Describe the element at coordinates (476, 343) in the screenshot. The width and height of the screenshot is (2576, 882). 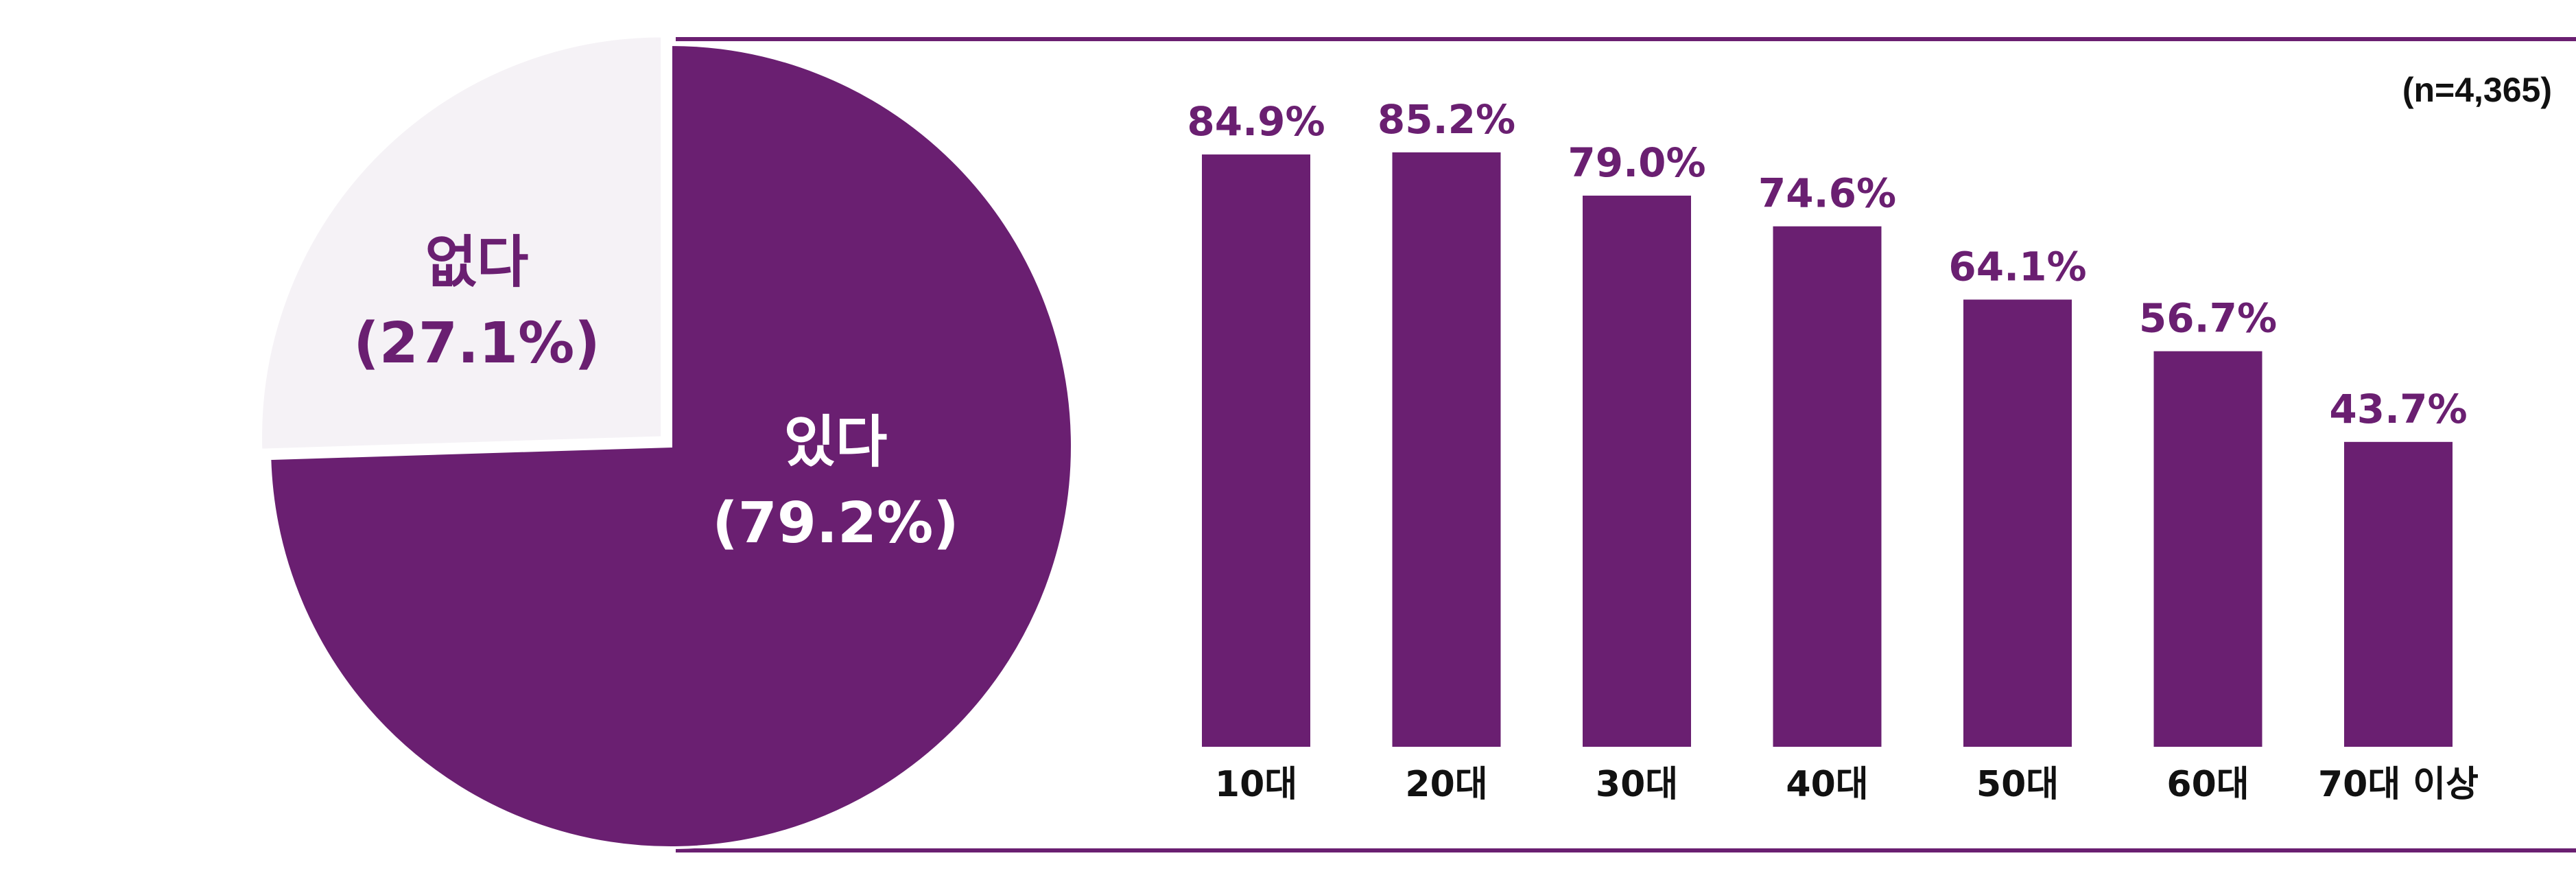
I see `pie-slice-value-label: (27.1%)` at that location.